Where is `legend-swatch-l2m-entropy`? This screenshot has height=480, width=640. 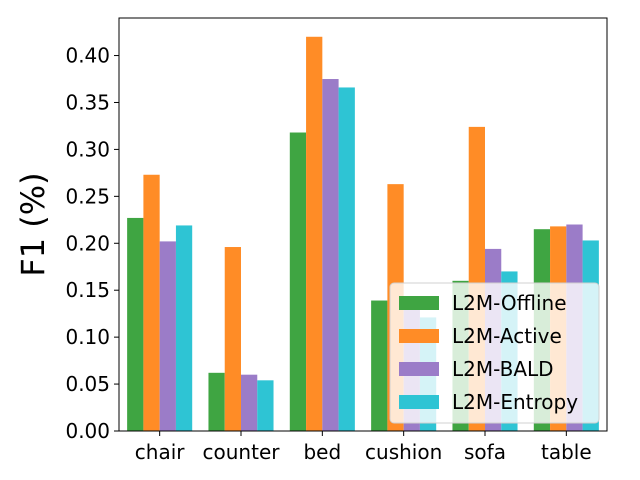
legend-swatch-l2m-entropy is located at coordinates (419, 402).